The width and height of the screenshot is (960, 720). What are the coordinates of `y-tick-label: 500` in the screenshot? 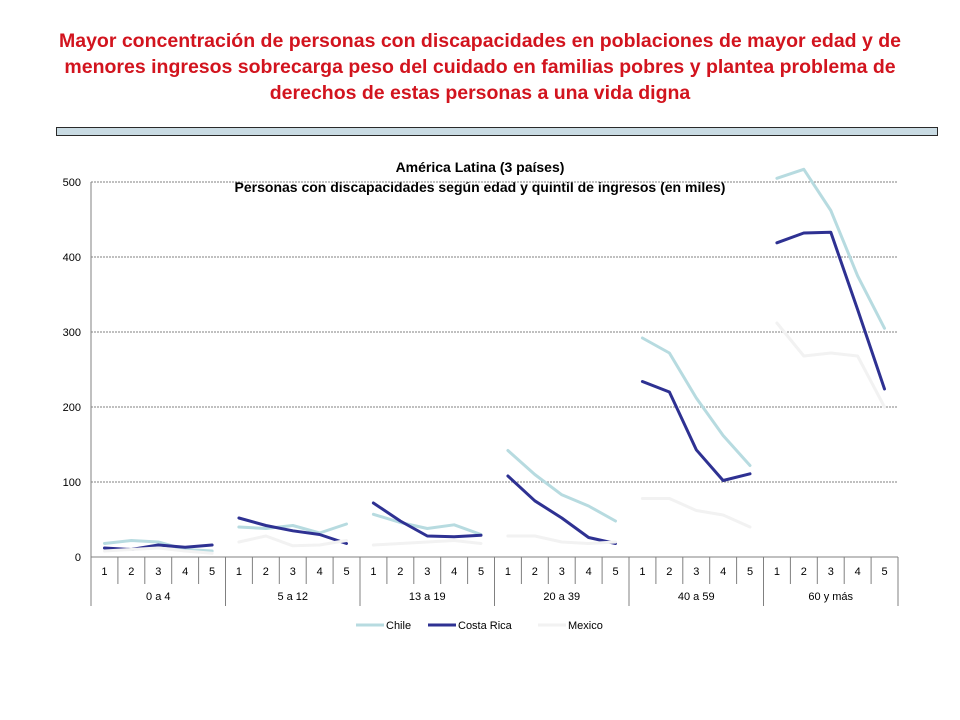 It's located at (72, 183).